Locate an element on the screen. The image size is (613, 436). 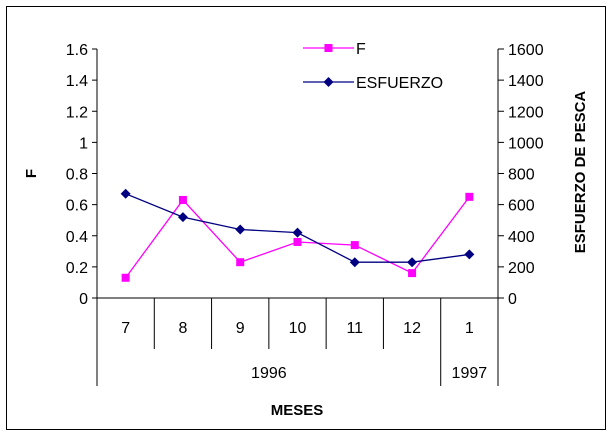
legend-label: ESFUERZO is located at coordinates (399, 83).